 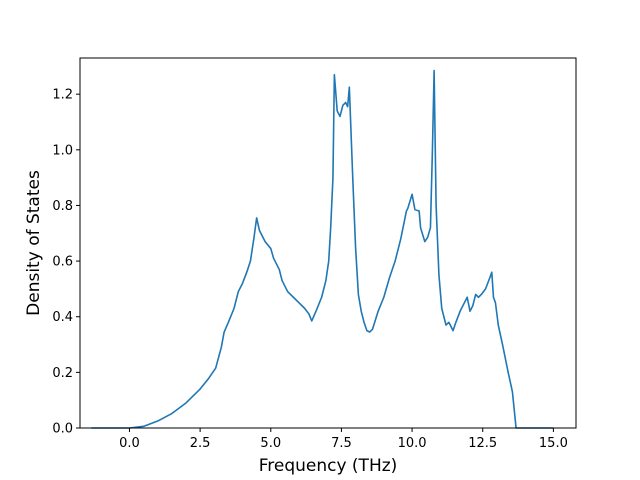 What do you see at coordinates (62, 317) in the screenshot?
I see `y-tick-label: 0.4` at bounding box center [62, 317].